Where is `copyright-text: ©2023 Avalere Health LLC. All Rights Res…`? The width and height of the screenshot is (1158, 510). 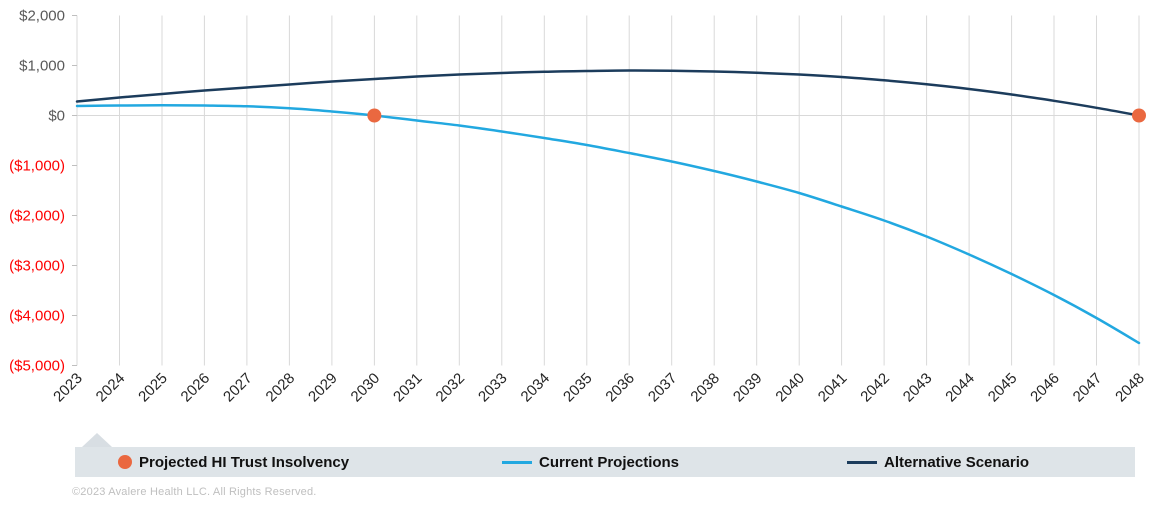
copyright-text: ©2023 Avalere Health LLC. All Rights Res… is located at coordinates (194, 492).